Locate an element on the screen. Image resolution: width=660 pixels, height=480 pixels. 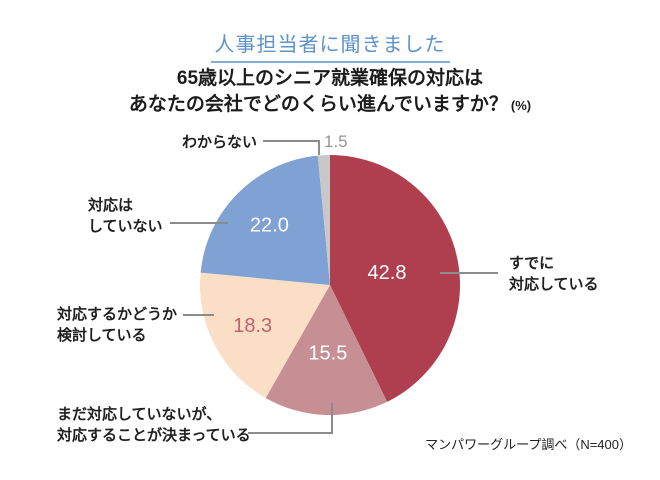
callout-considering-line1: 対応するかどうか is located at coordinates (117, 314).